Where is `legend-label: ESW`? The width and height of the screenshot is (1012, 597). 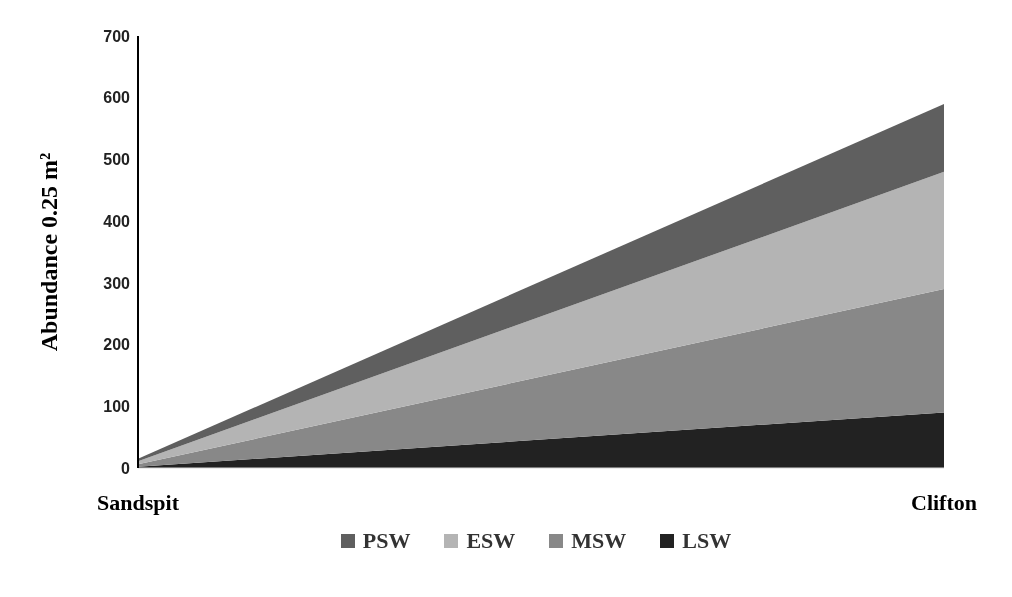 legend-label: ESW is located at coordinates (491, 541).